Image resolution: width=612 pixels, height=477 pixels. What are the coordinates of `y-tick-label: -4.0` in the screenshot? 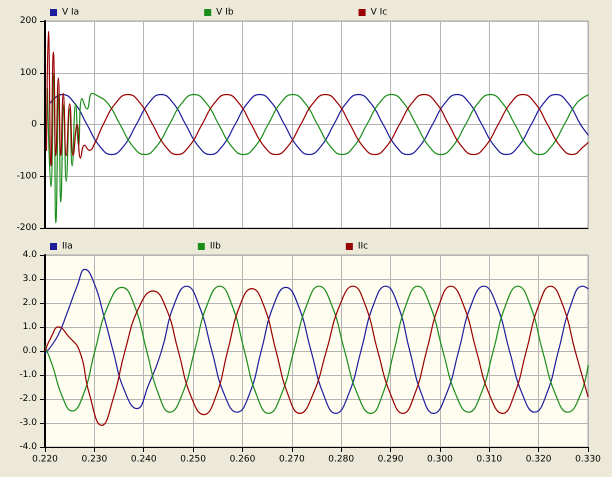 It's located at (28, 447).